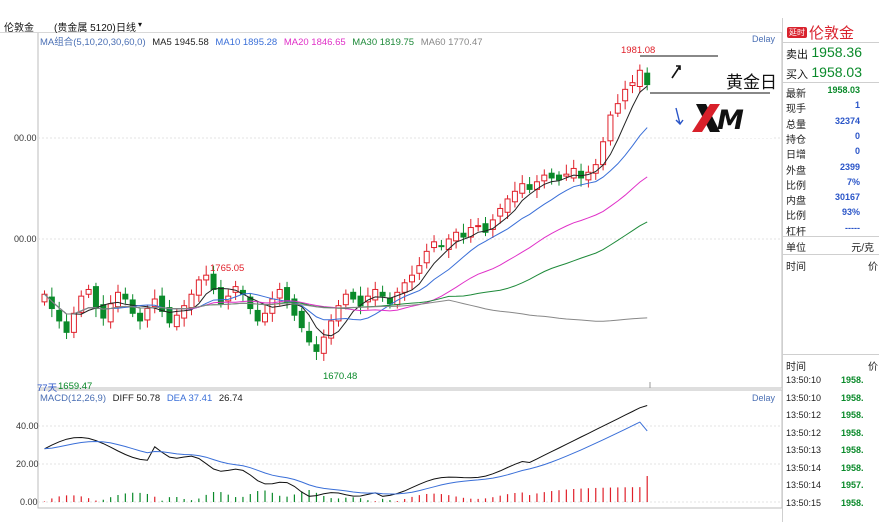 The height and width of the screenshot is (522, 879). Describe the element at coordinates (314, 42) in the screenshot. I see `ma20-label: MA20 1846.65` at that location.